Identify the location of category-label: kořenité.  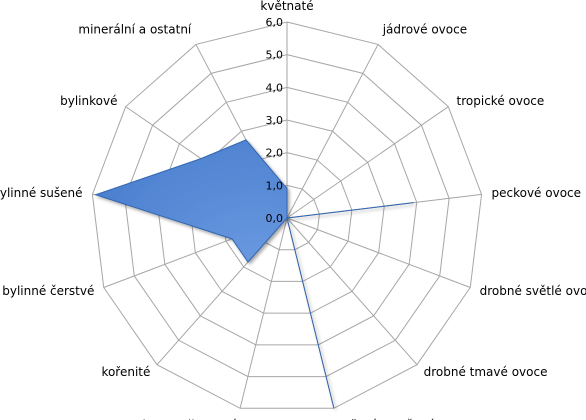
(125, 372).